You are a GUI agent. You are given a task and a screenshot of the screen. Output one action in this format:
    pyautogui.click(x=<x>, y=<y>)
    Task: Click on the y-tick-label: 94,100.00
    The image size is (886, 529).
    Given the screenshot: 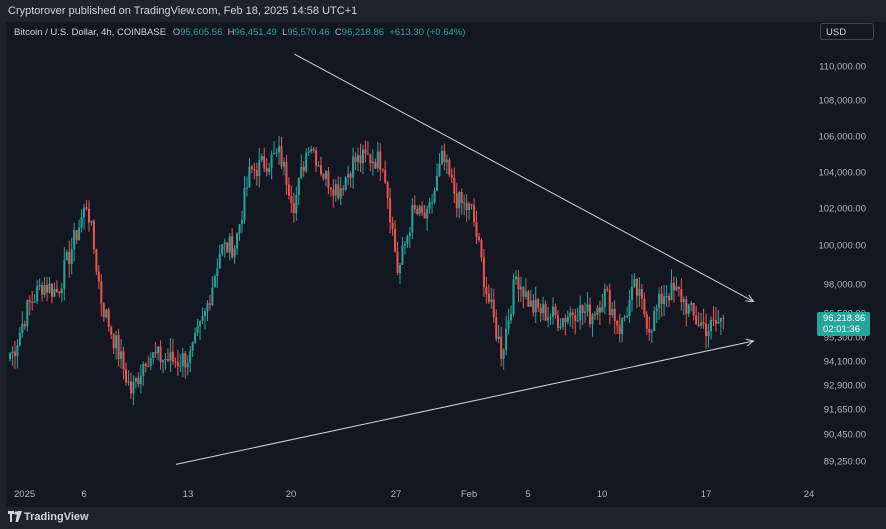 What is the action you would take?
    pyautogui.click(x=845, y=362)
    